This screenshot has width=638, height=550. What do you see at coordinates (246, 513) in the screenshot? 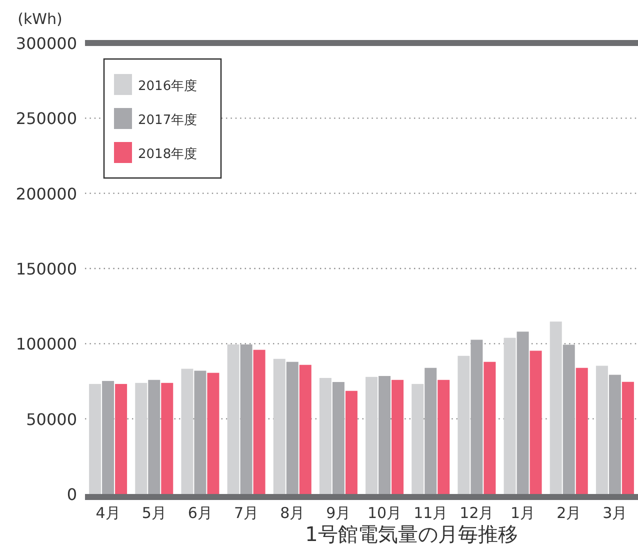
I see `x-tick-label: 7月` at bounding box center [246, 513].